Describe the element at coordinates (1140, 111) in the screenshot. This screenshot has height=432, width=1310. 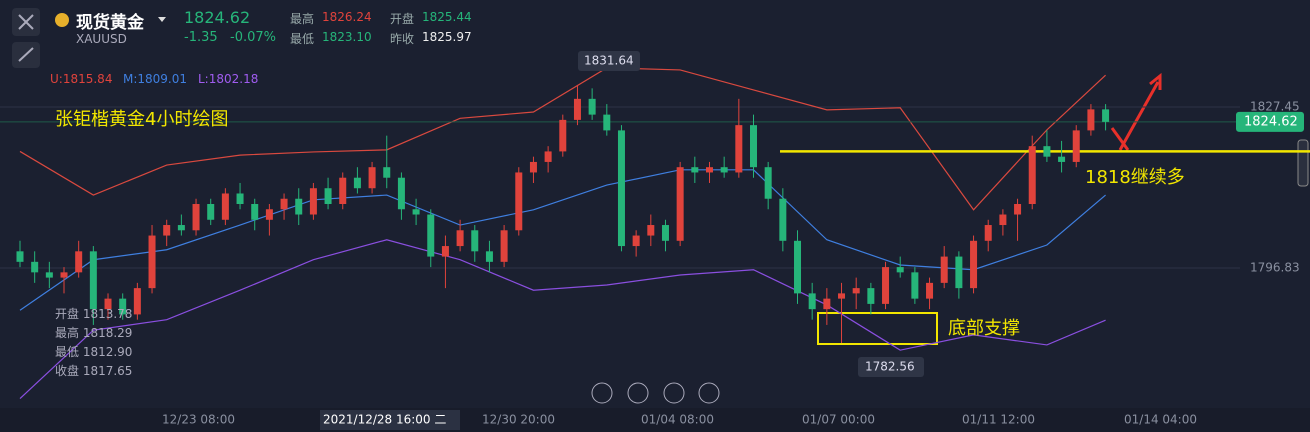
I see `arrow` at that location.